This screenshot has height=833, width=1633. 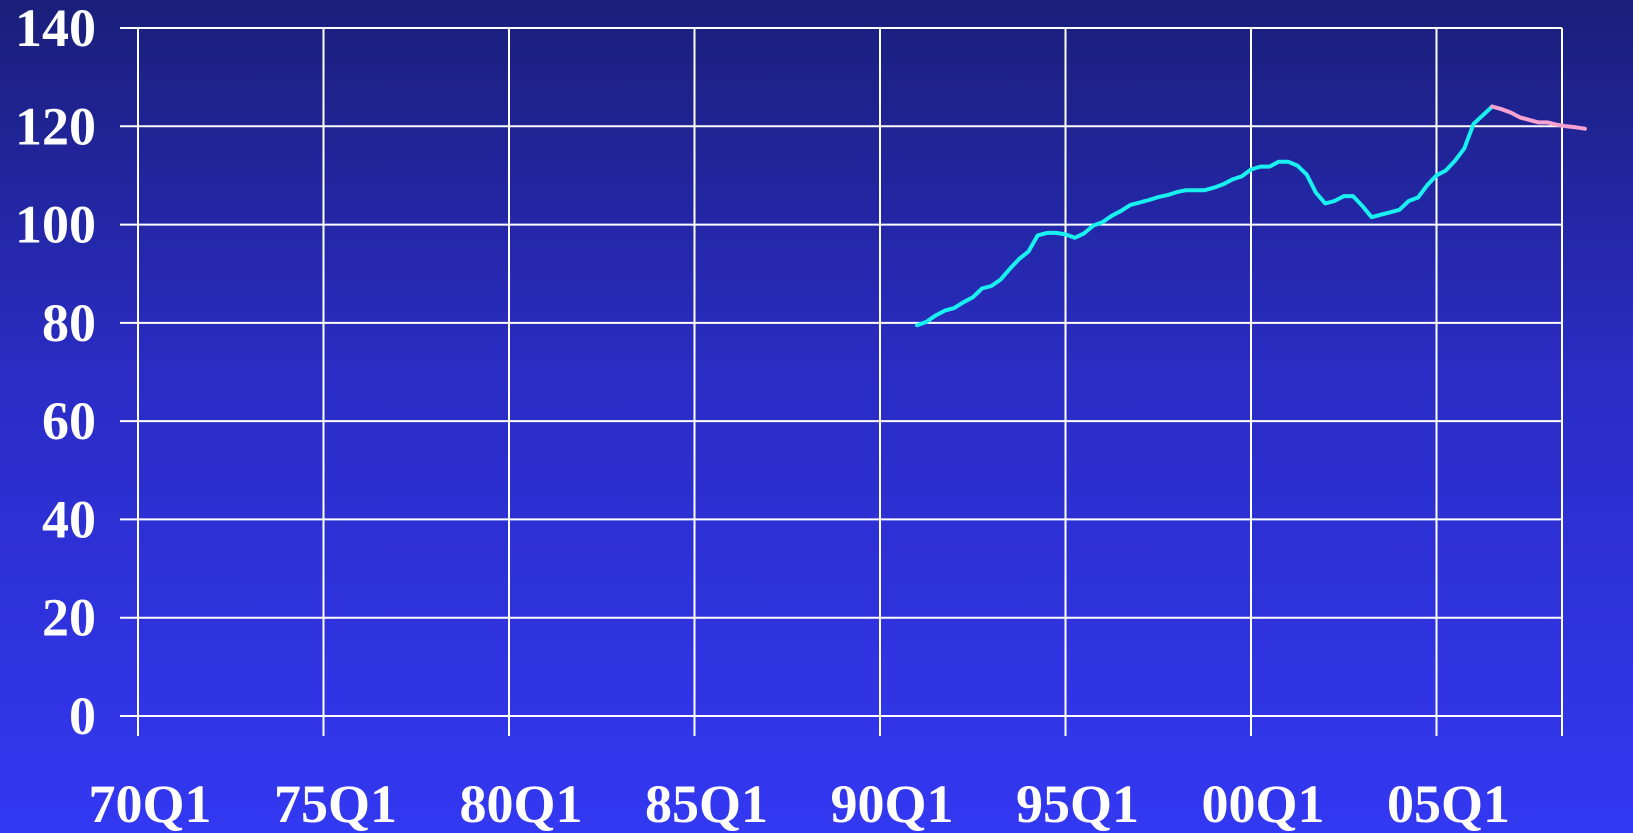 What do you see at coordinates (1538, 117) in the screenshot?
I see `series-line-forecast` at bounding box center [1538, 117].